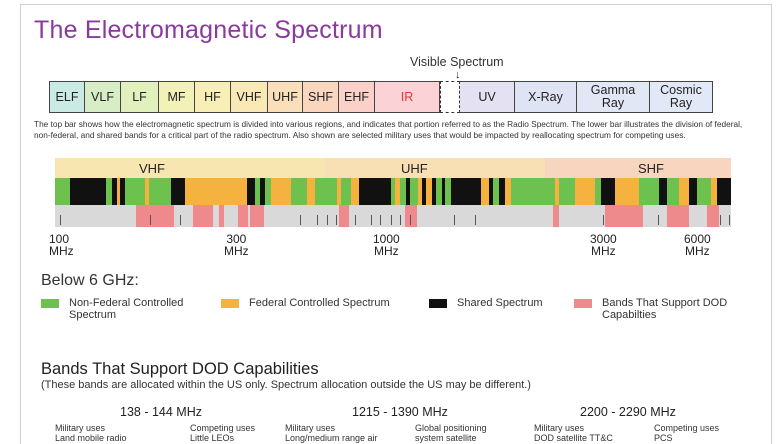  What do you see at coordinates (457, 62) in the screenshot?
I see `visible-spectrum-label: Visible Spectrum` at bounding box center [457, 62].